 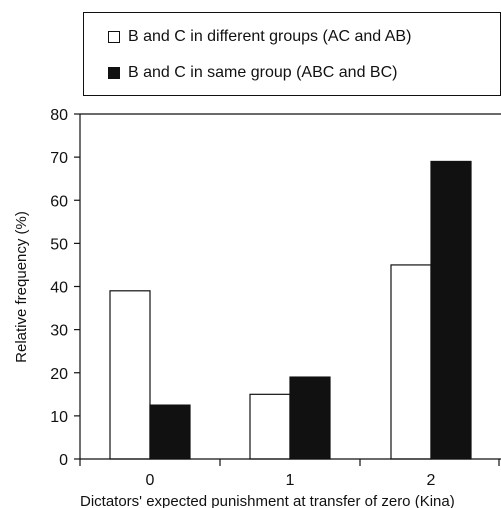 I want to click on y-tick-label: 10, so click(x=59, y=417).